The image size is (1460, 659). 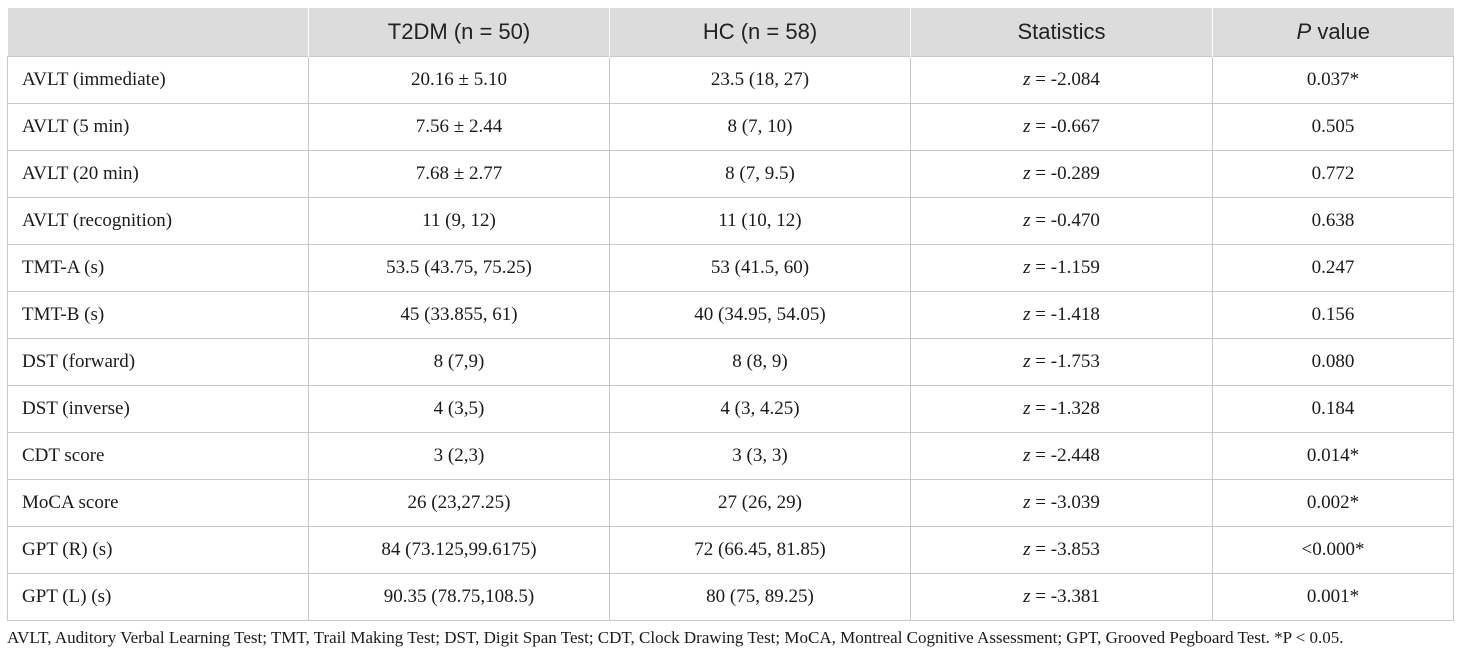 What do you see at coordinates (459, 127) in the screenshot?
I see `t2dm-value: 7.56 ± 2.44` at bounding box center [459, 127].